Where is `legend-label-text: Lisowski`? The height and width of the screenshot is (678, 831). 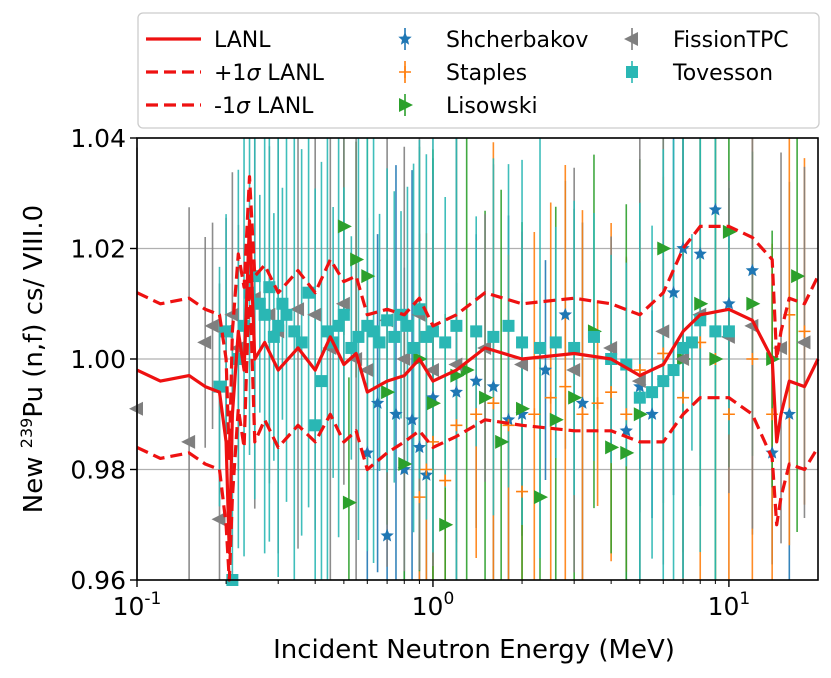
legend-label-text: Lisowski is located at coordinates (492, 106).